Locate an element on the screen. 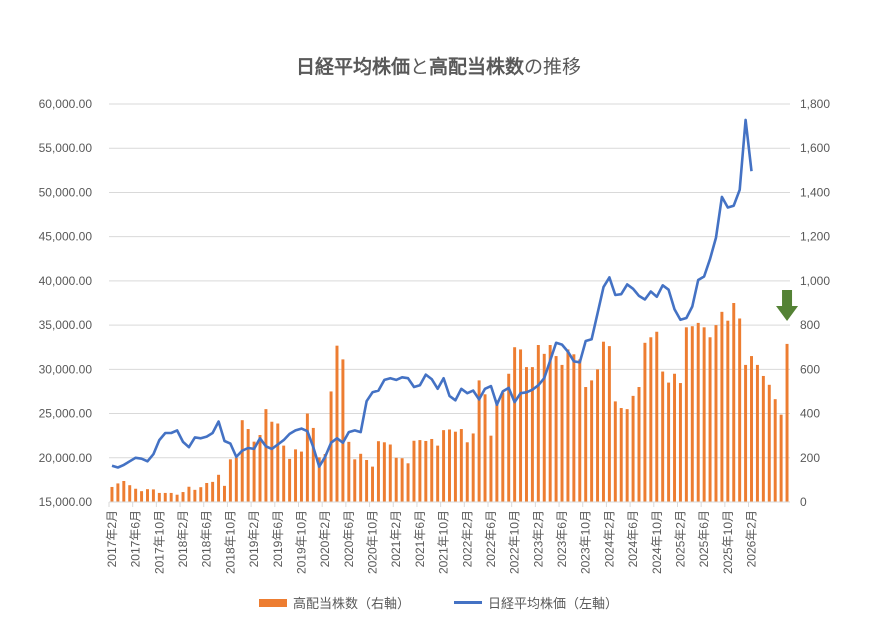  x-tick-label: 2023年10月 is located at coordinates (586, 542).